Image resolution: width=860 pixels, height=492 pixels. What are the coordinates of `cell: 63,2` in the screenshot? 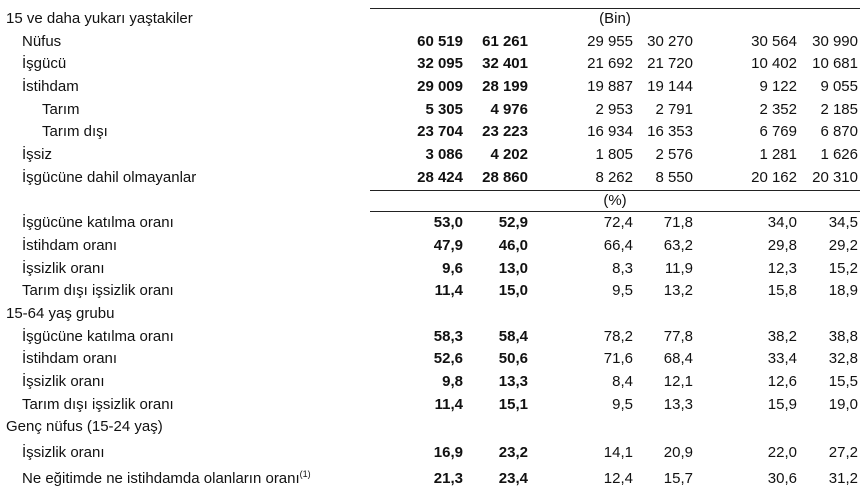 It's located at (678, 245).